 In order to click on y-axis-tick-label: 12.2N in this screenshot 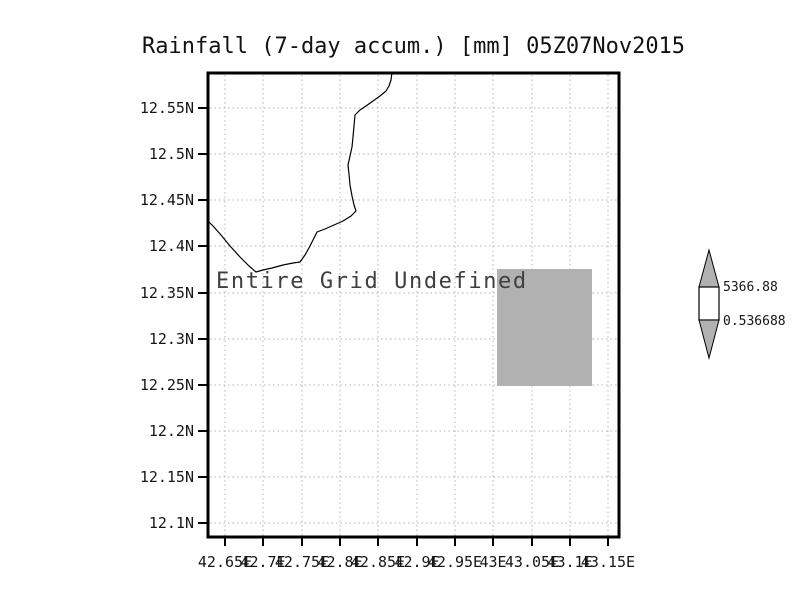, I will do `click(171, 431)`.